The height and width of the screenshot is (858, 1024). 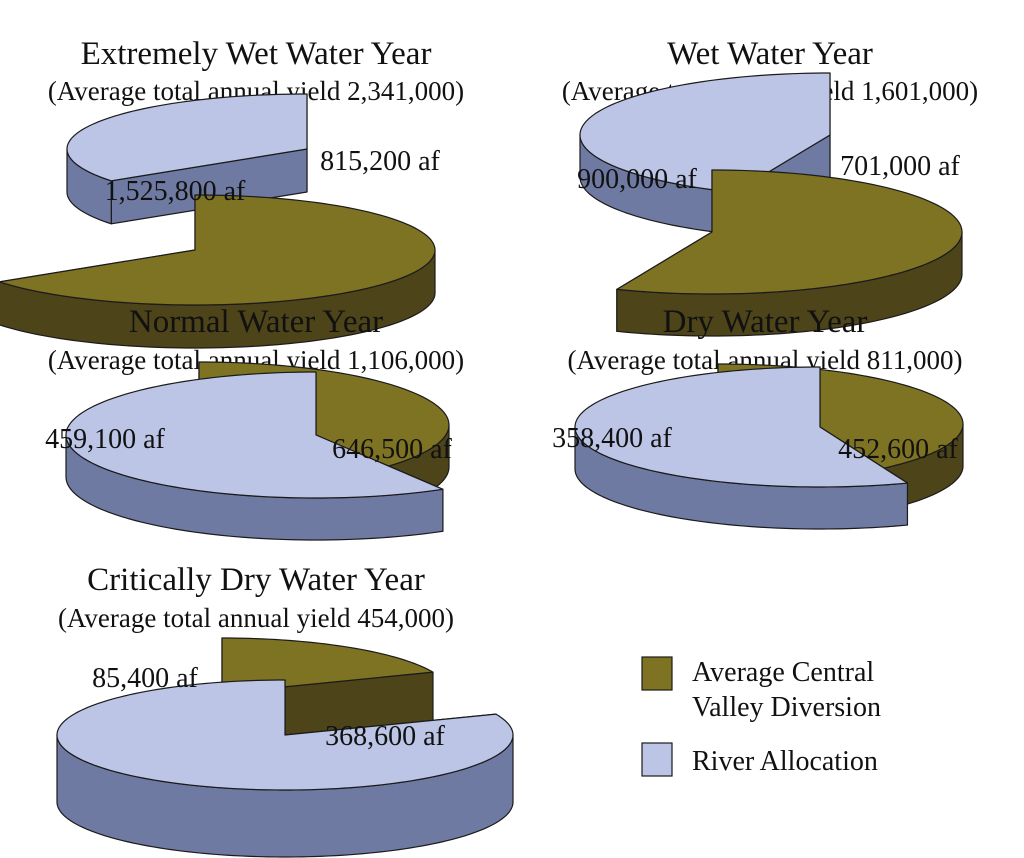 I want to click on chart-title: Normal Water Year, so click(x=256, y=322).